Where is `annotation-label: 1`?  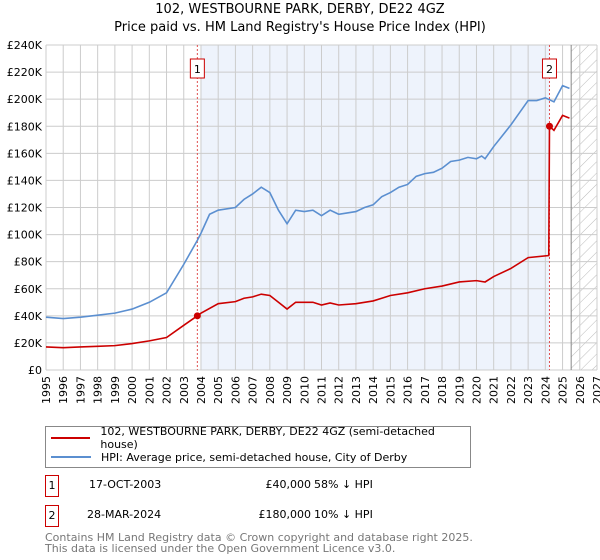
annotation-label: 1 is located at coordinates (197, 69).